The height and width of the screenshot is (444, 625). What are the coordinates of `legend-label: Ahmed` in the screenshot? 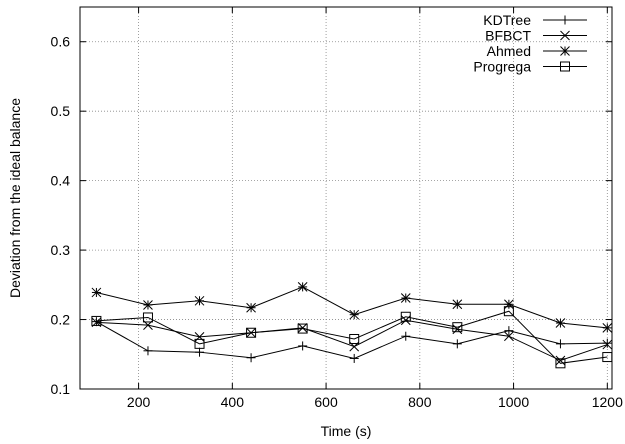 It's located at (509, 51).